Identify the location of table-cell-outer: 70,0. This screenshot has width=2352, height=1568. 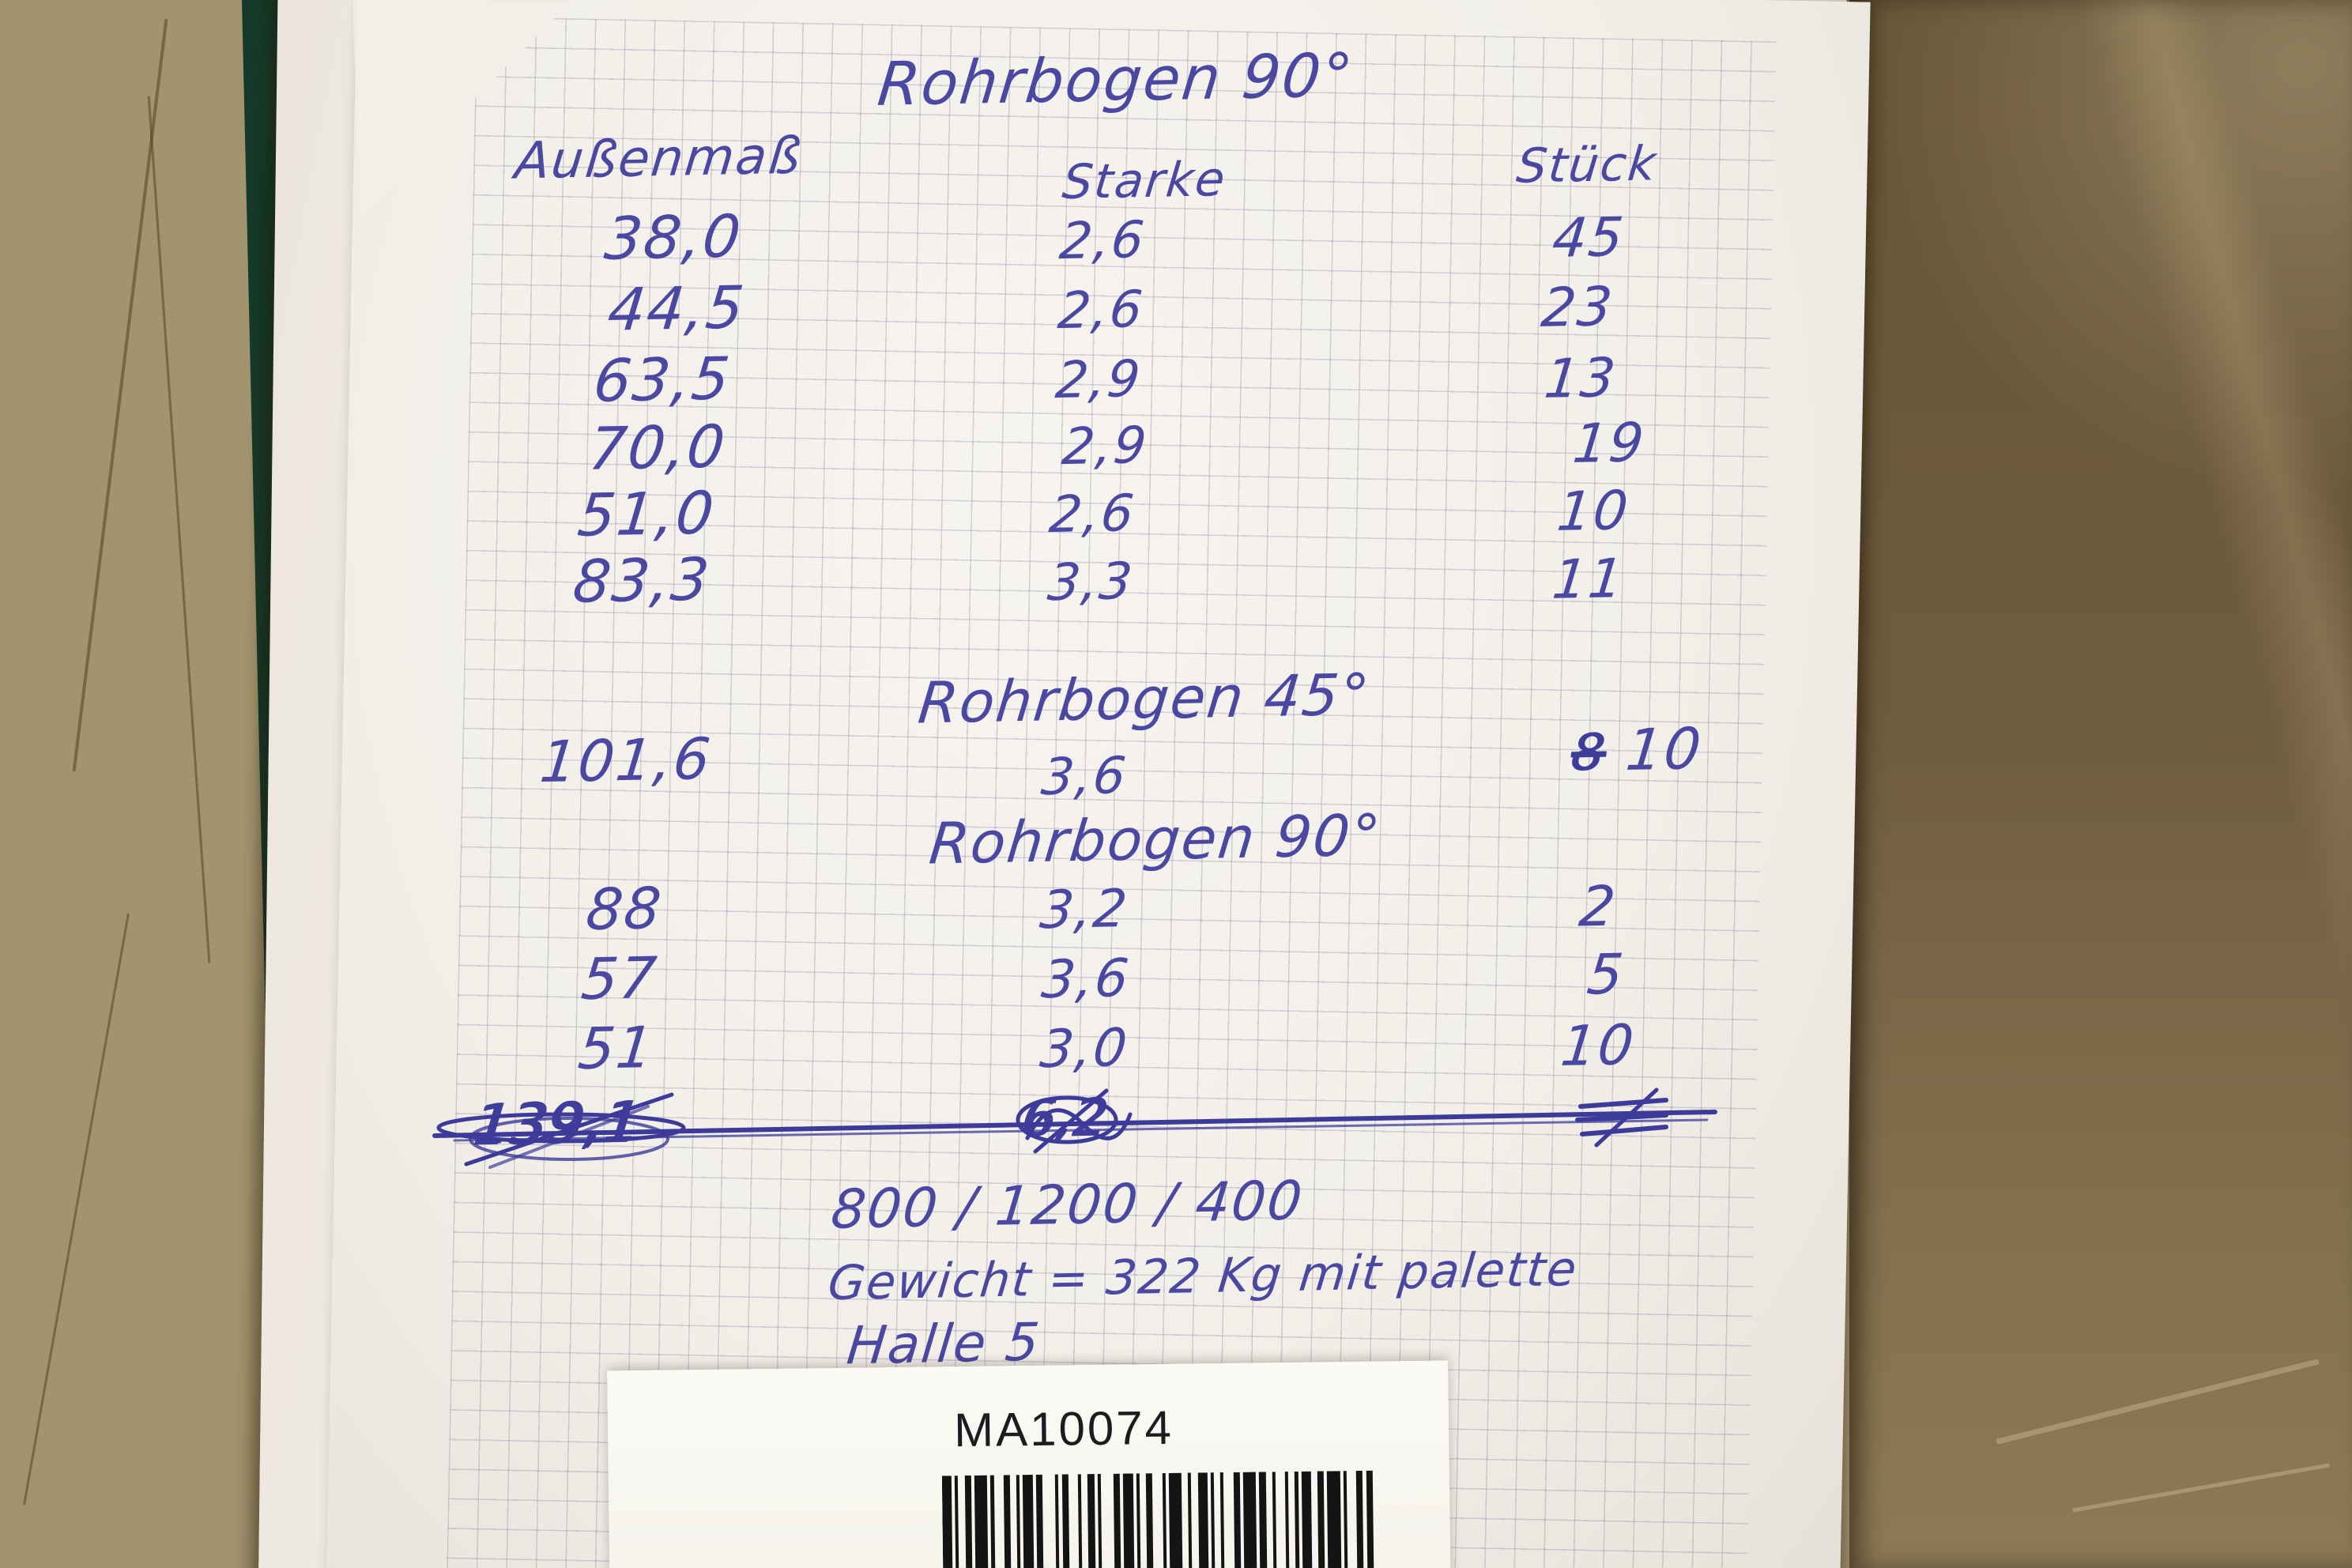
(657, 448).